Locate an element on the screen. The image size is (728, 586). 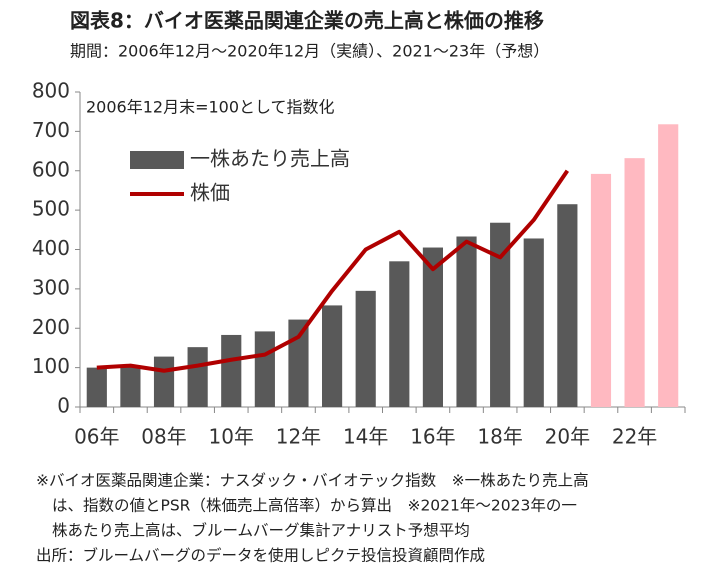
y-tick-label: 200 is located at coordinates (51, 327).